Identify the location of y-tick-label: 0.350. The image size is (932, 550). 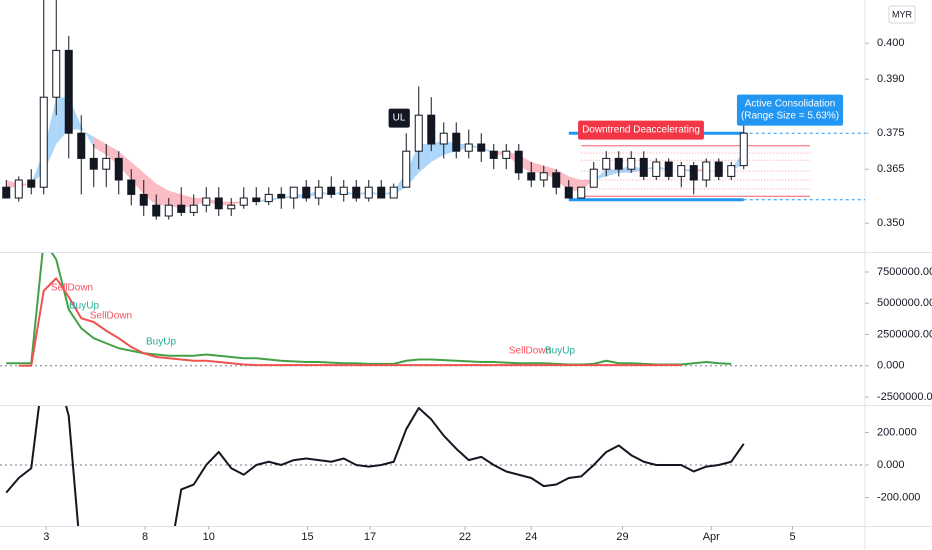
(891, 223).